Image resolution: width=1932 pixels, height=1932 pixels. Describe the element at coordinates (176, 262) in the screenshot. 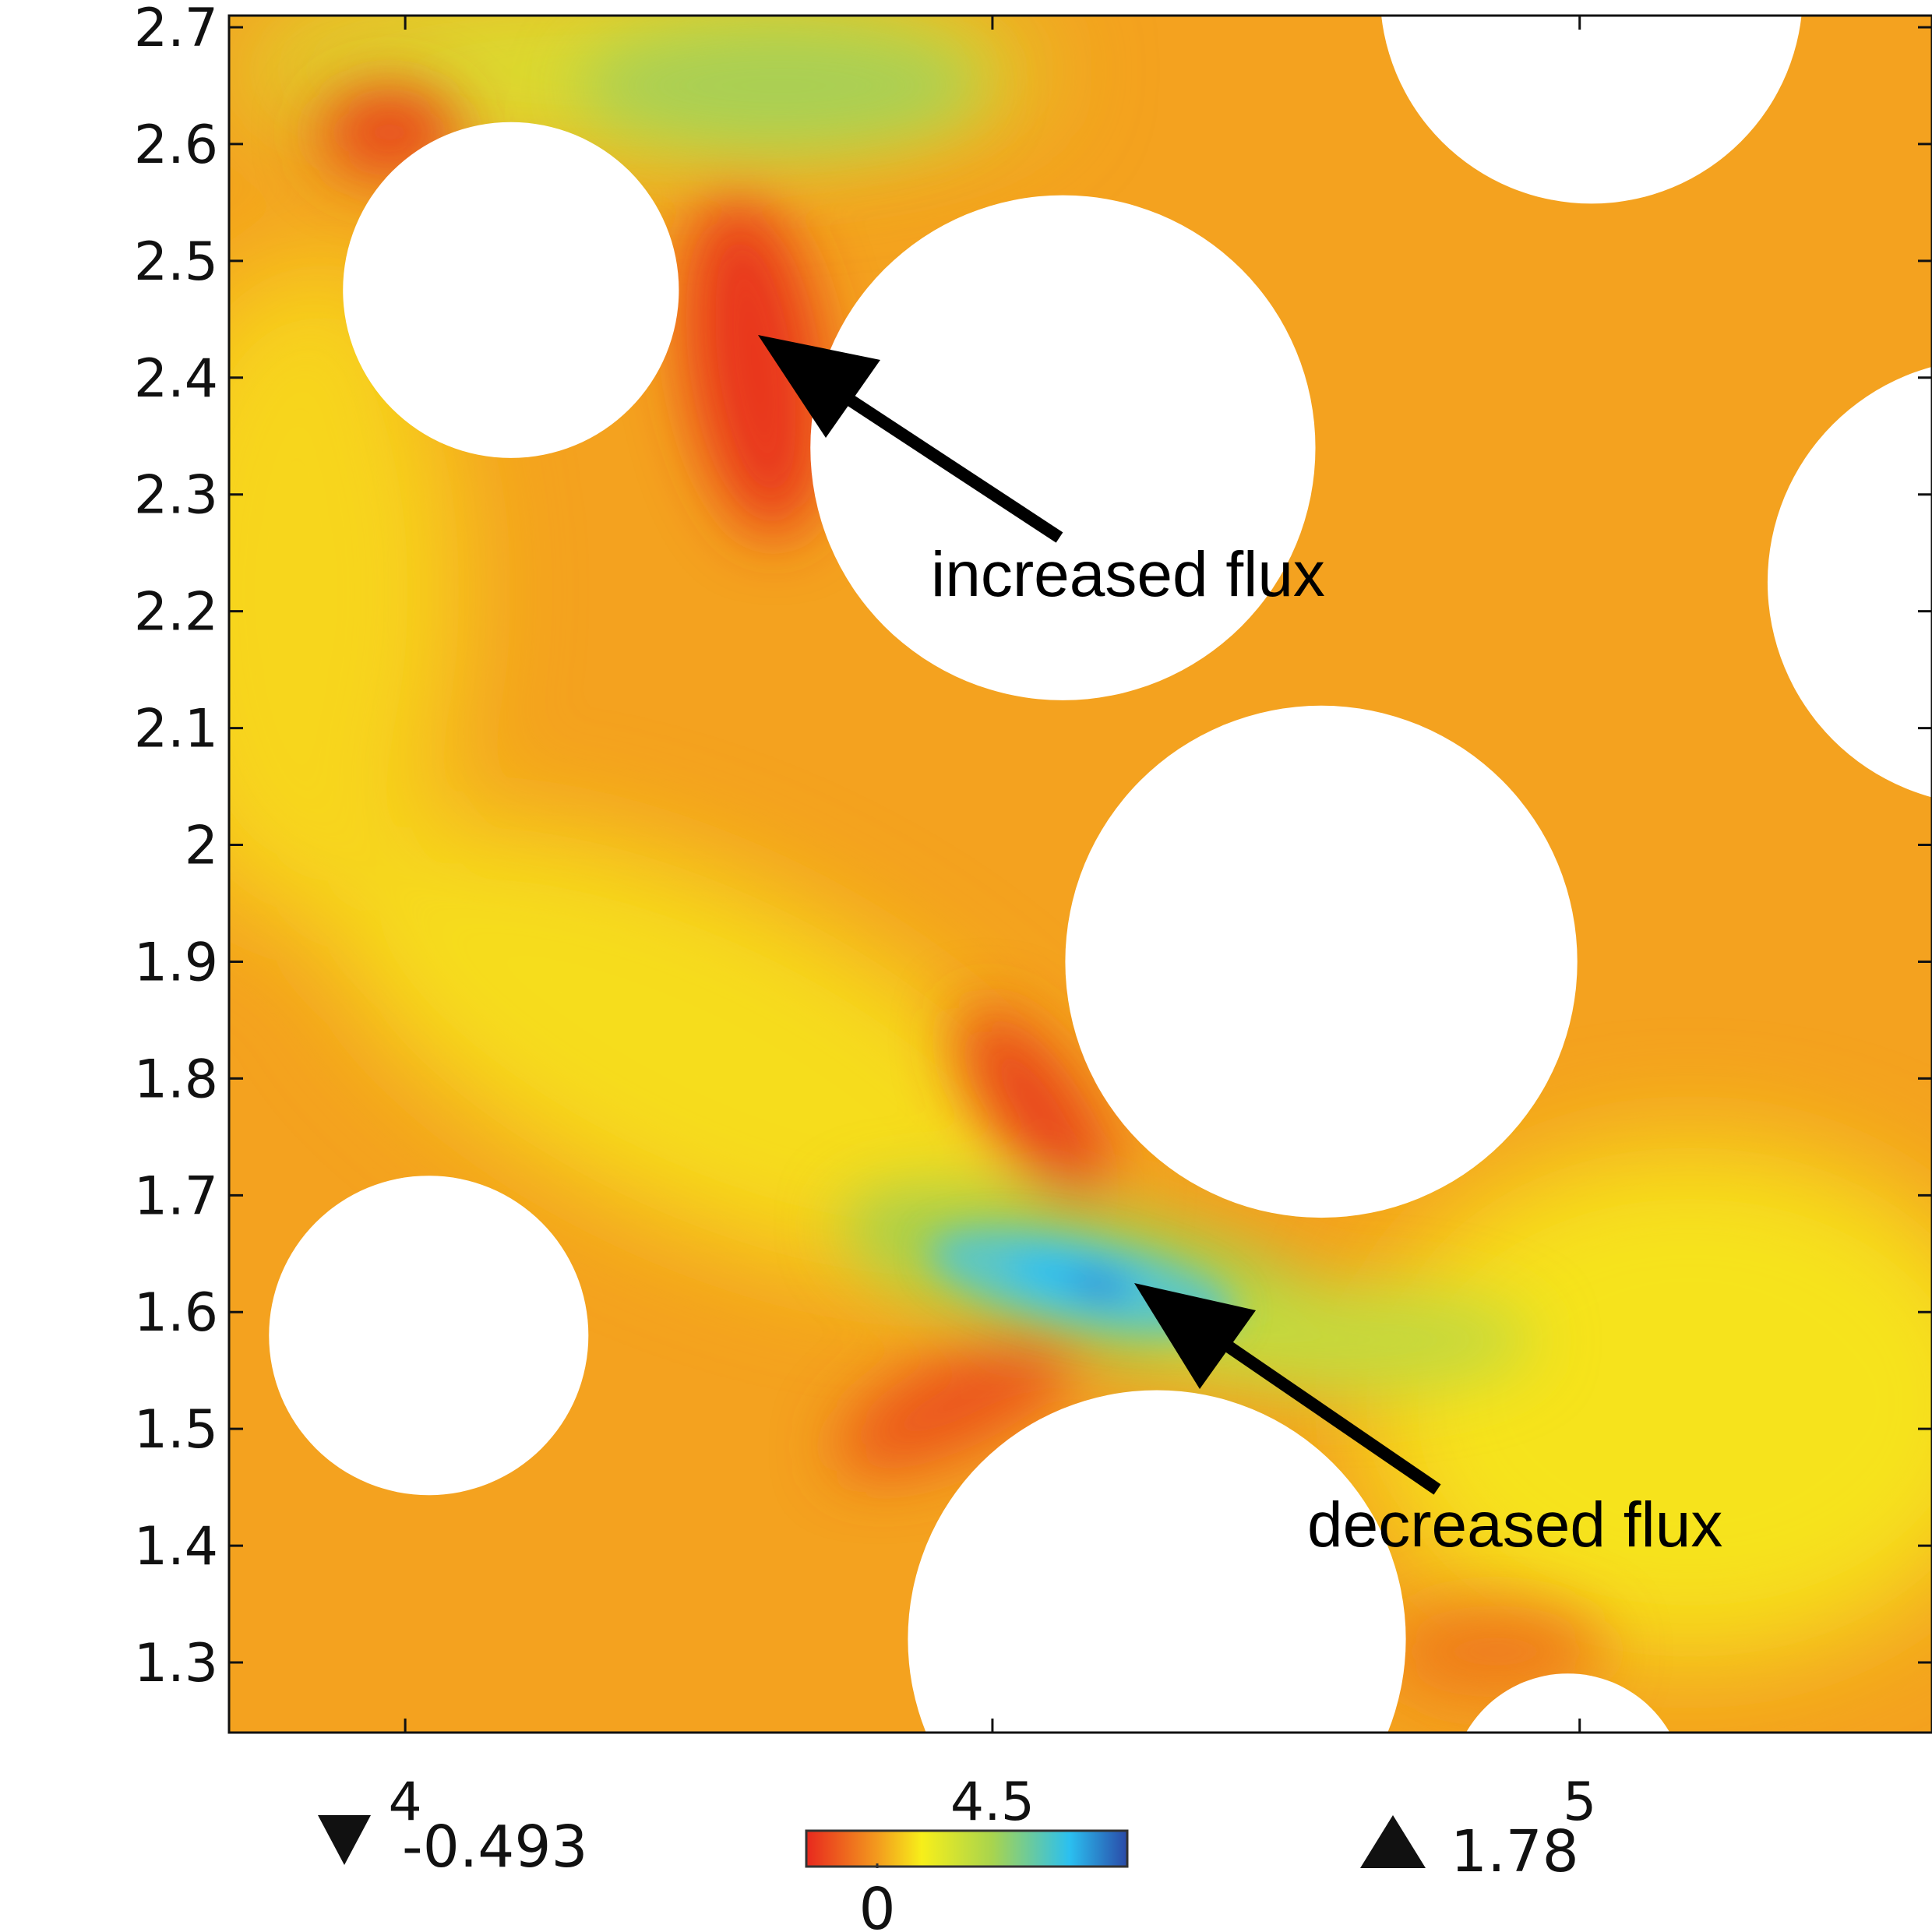

I see `y-tick-label: 2.5` at that location.